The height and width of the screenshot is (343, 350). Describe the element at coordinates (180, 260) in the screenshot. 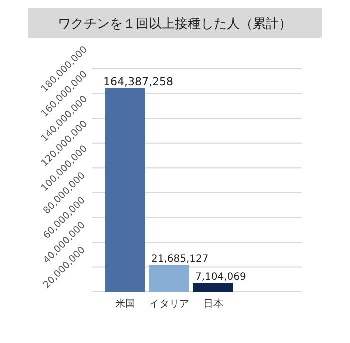

I see `data-label: 21,685,127` at that location.